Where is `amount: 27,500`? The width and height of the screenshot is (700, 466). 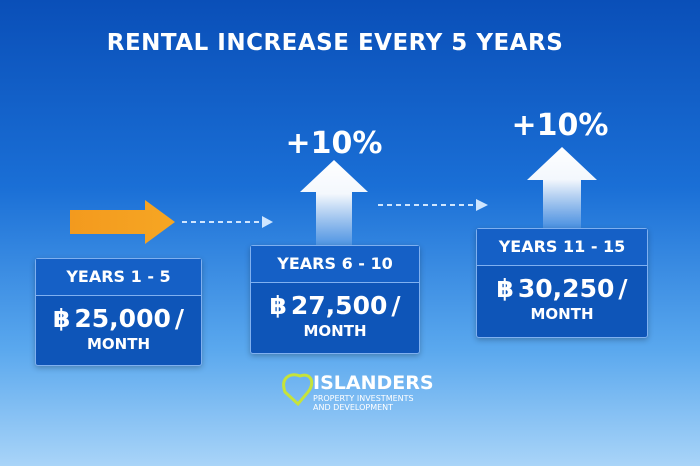
amount: 27,500 is located at coordinates (339, 305).